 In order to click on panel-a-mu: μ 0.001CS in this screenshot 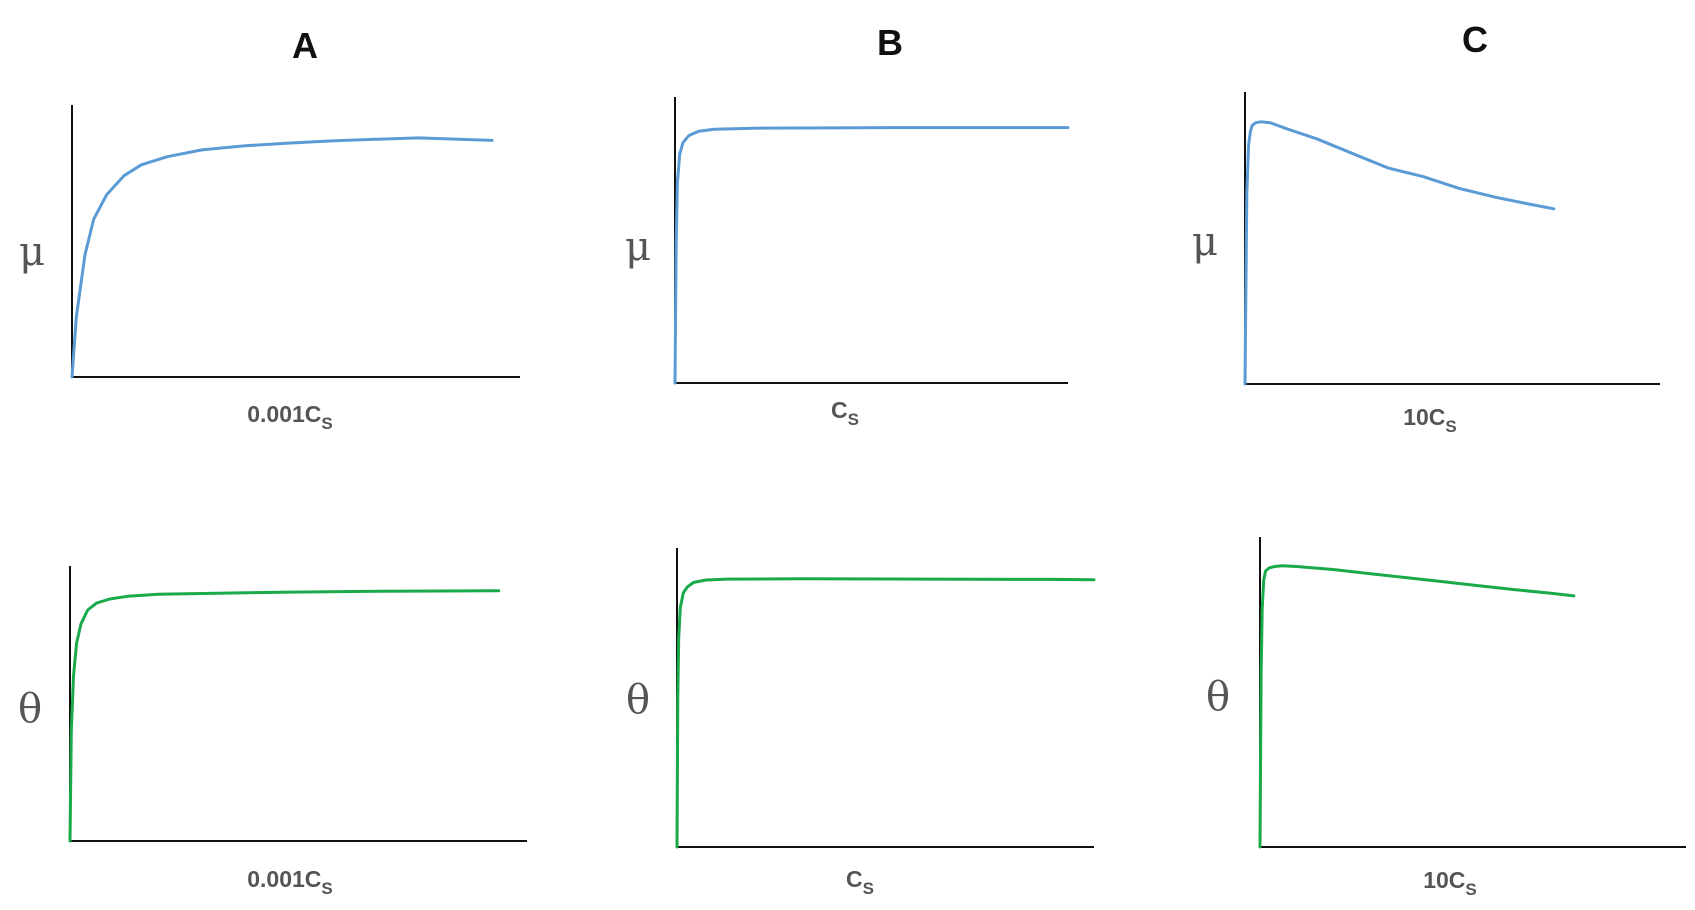, I will do `click(269, 269)`.